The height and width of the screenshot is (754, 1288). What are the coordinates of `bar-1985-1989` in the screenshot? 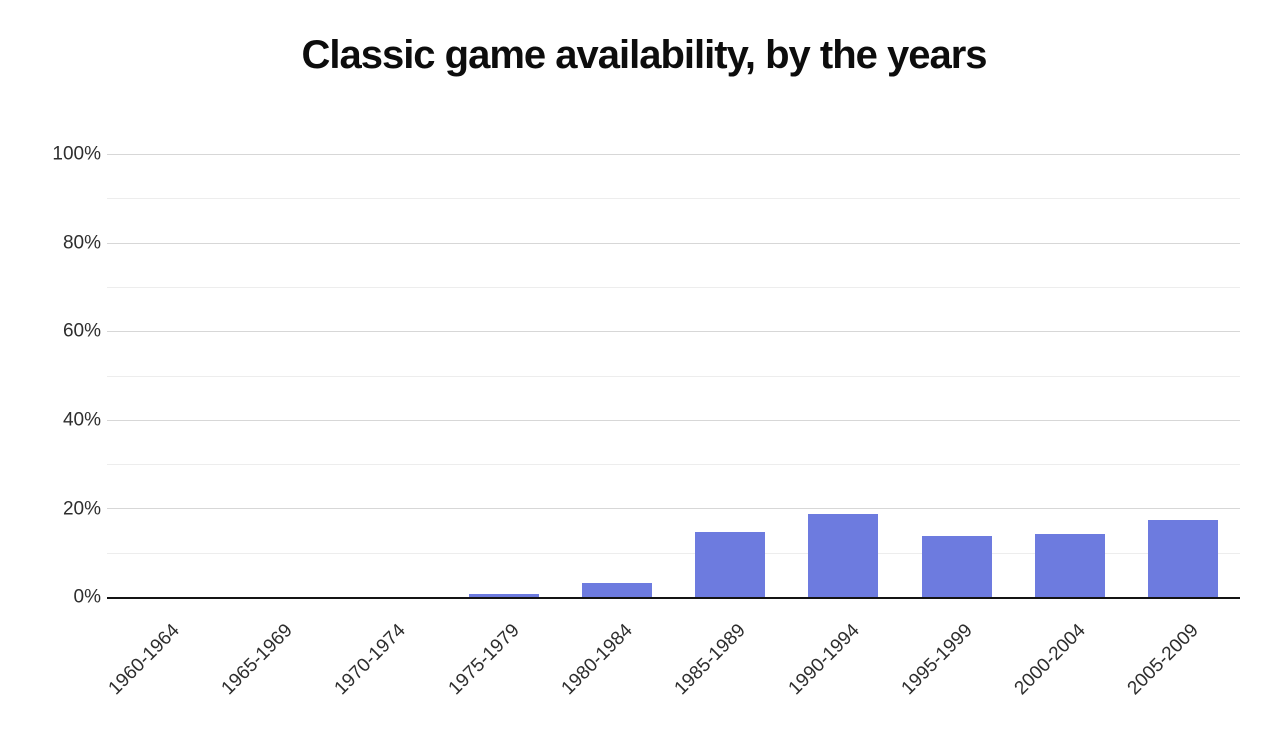 It's located at (730, 564).